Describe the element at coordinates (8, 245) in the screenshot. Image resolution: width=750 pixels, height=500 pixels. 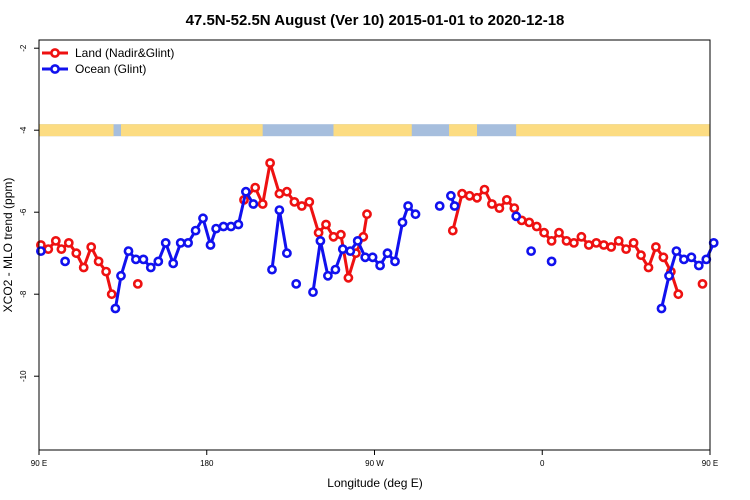
I see `y-axis-label: XCO2 - MLO trend (ppm)` at that location.